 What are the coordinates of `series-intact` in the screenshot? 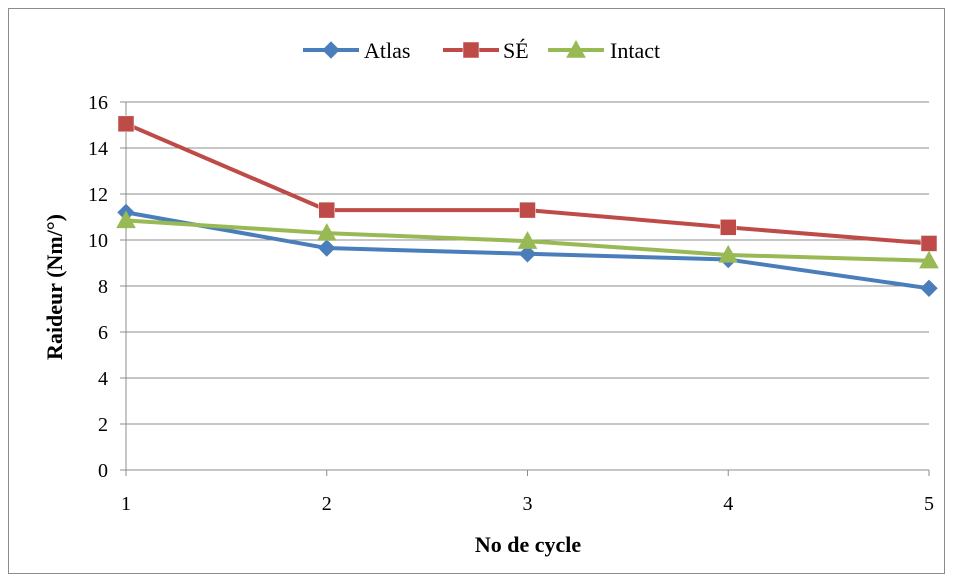 It's located at (527, 239).